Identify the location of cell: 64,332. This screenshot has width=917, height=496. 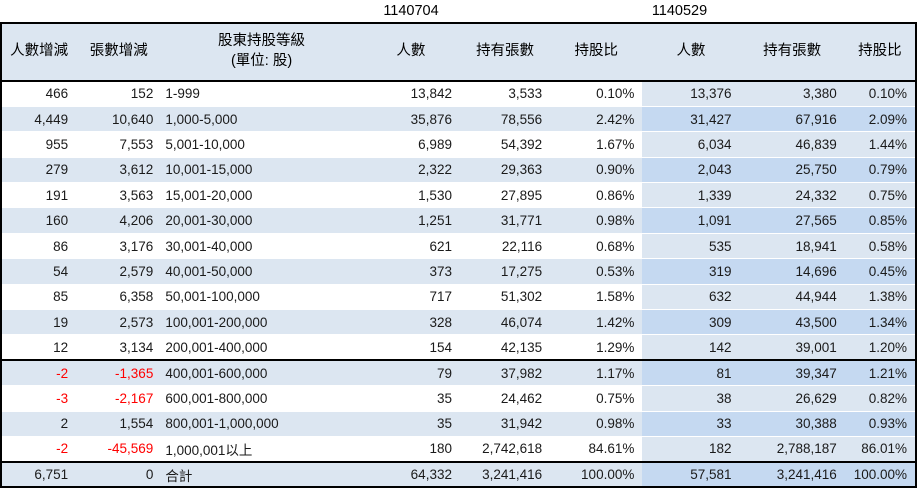
(410, 474).